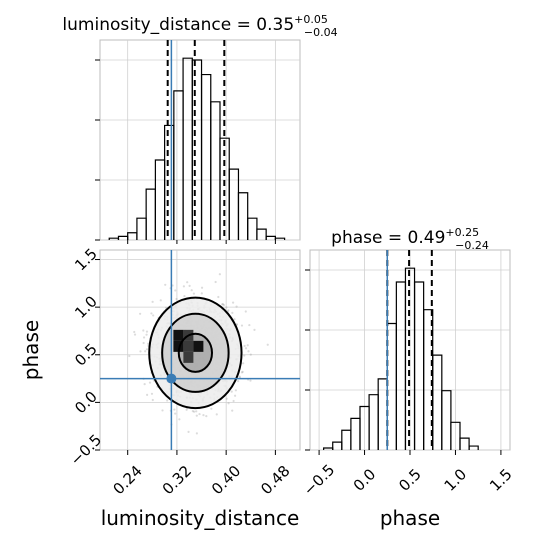 Image resolution: width=550 pixels, height=550 pixels. What do you see at coordinates (226, 480) in the screenshot?
I see `ld-xtick-label: 0.40` at bounding box center [226, 480].